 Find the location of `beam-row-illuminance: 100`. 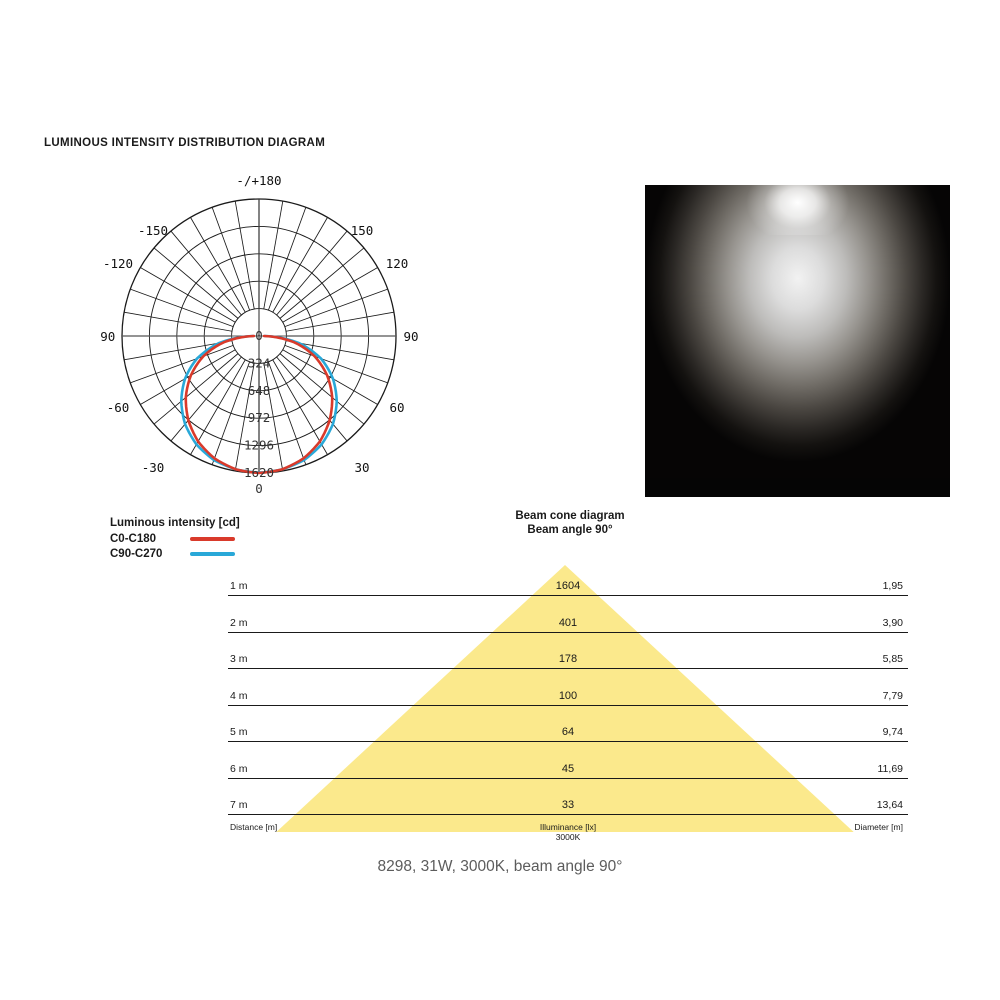

beam-row-illuminance: 100 is located at coordinates (568, 695).